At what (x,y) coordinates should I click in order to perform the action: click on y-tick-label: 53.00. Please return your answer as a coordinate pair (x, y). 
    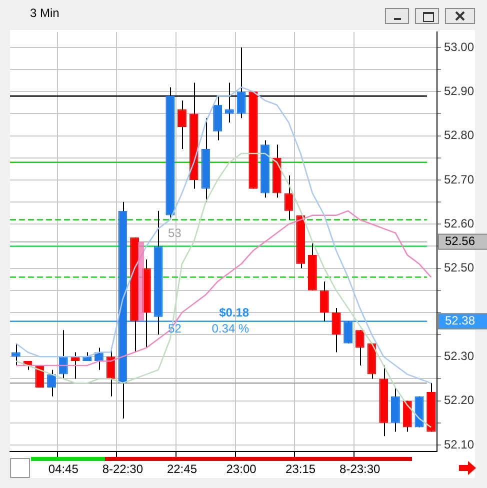
    Looking at the image, I should click on (459, 47).